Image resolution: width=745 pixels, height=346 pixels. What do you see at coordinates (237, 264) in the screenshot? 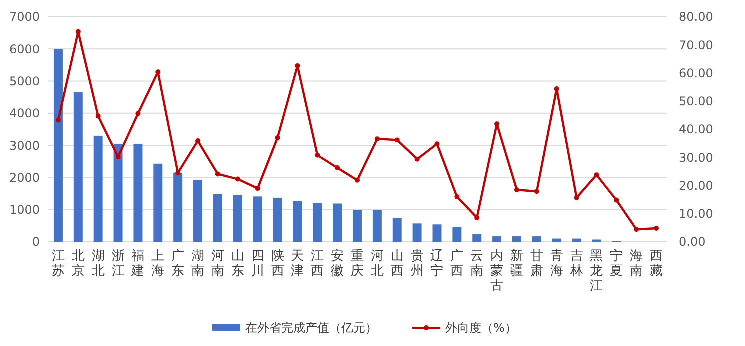
I see `x-tick-label: 山东` at bounding box center [237, 264].